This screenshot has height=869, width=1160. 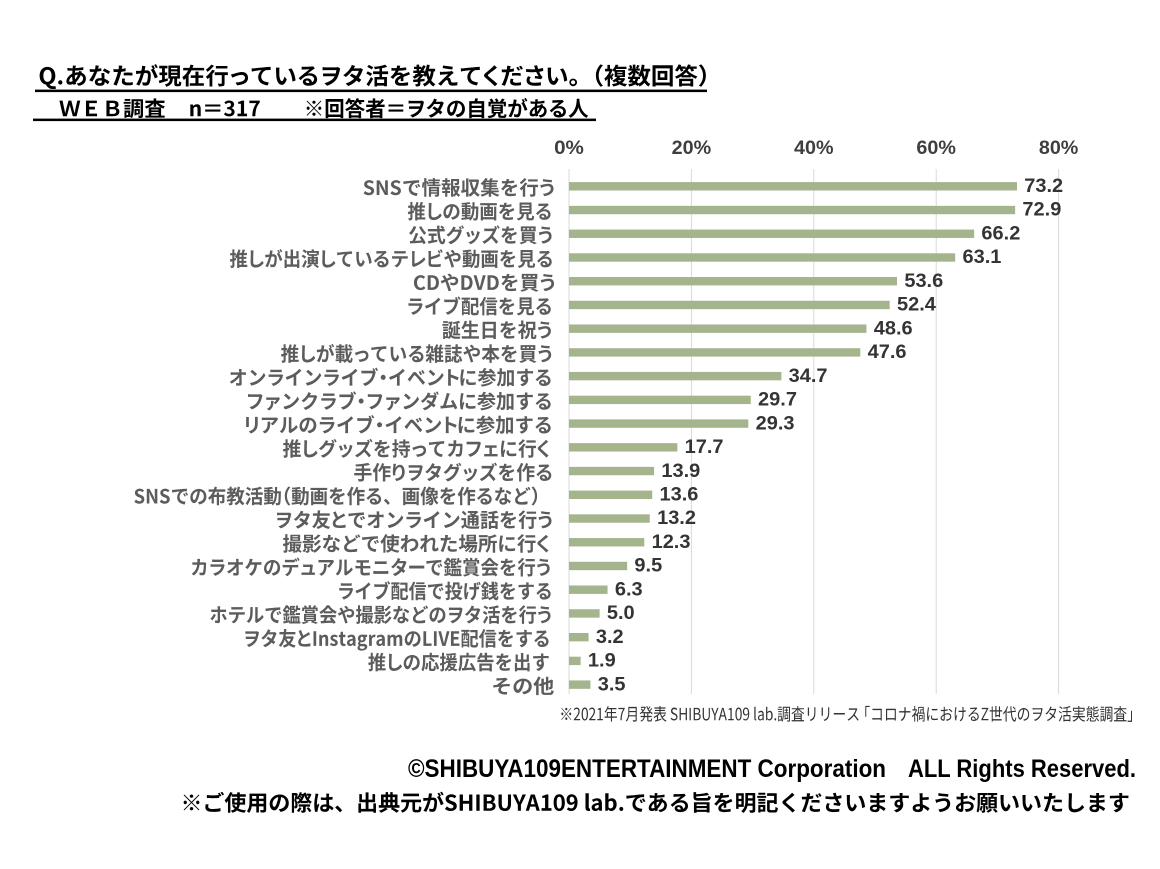 I want to click on svg-text: 80%, so click(x=1059, y=148).